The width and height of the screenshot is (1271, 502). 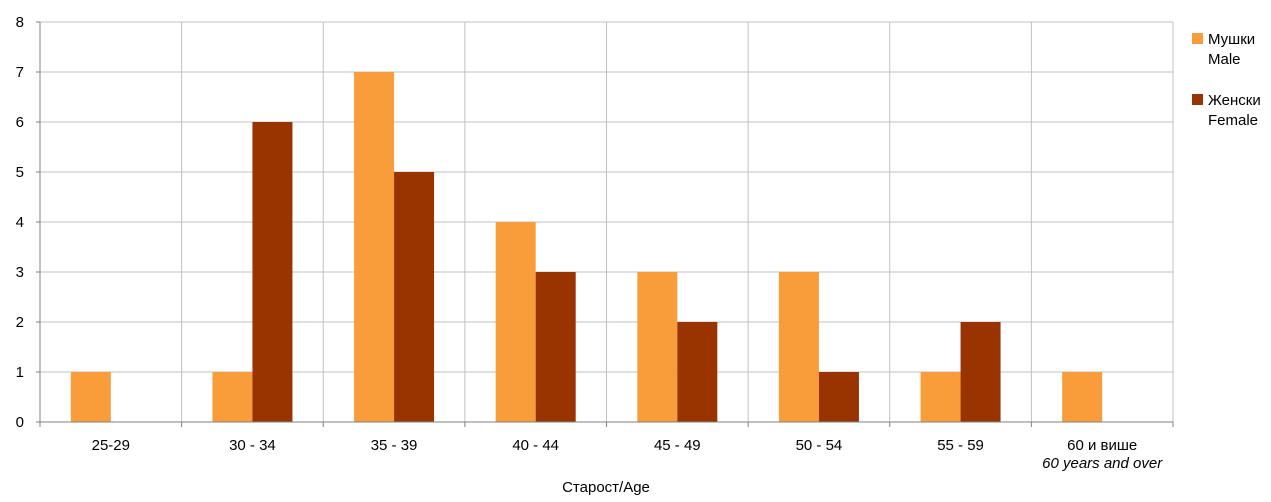 What do you see at coordinates (1102, 445) in the screenshot?
I see `x-tick-label: 60 и више` at bounding box center [1102, 445].